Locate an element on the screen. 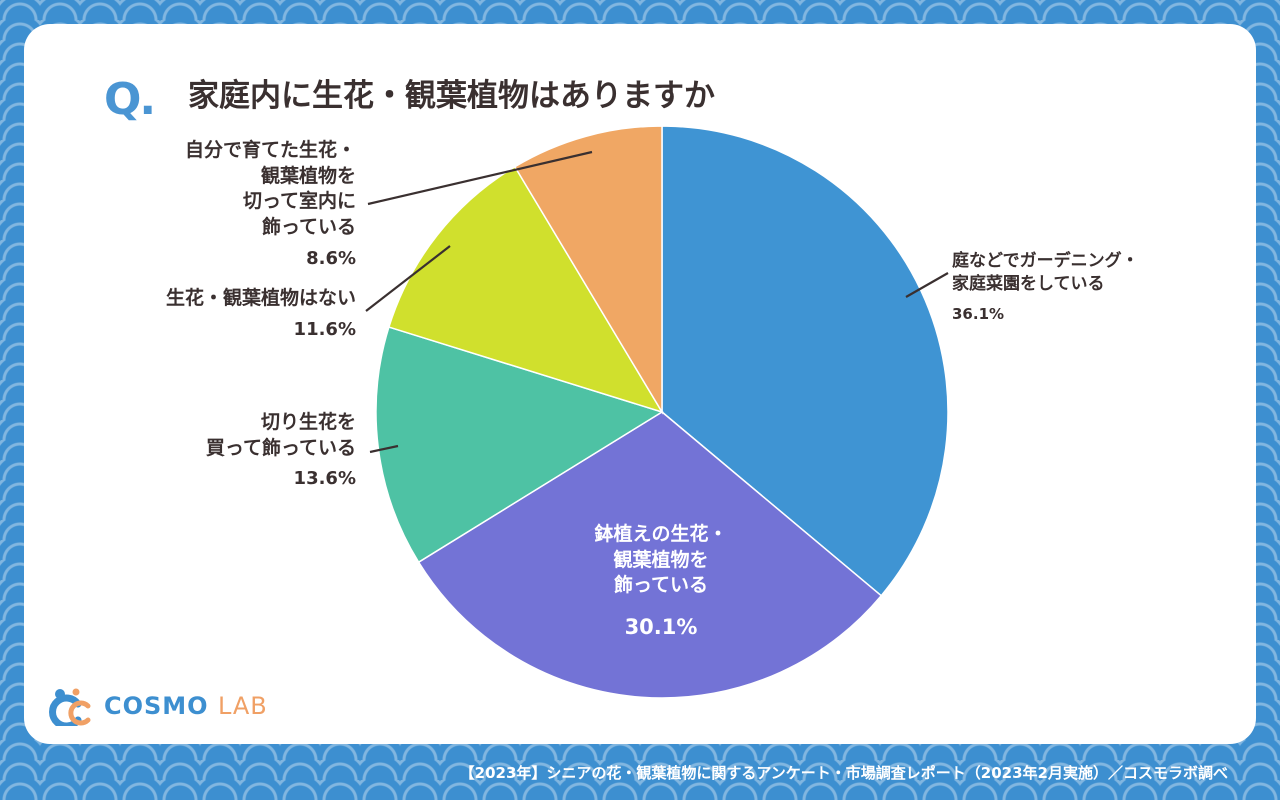 This screenshot has width=1280, height=800. label-cut-pct: 13.6% is located at coordinates (324, 479).